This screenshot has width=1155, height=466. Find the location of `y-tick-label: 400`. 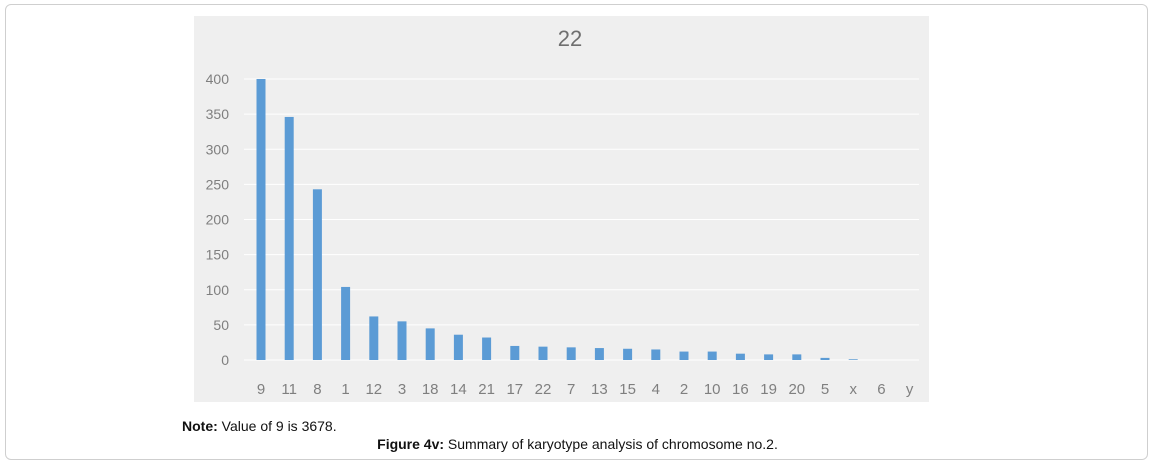

y-tick-label: 400 is located at coordinates (218, 79).